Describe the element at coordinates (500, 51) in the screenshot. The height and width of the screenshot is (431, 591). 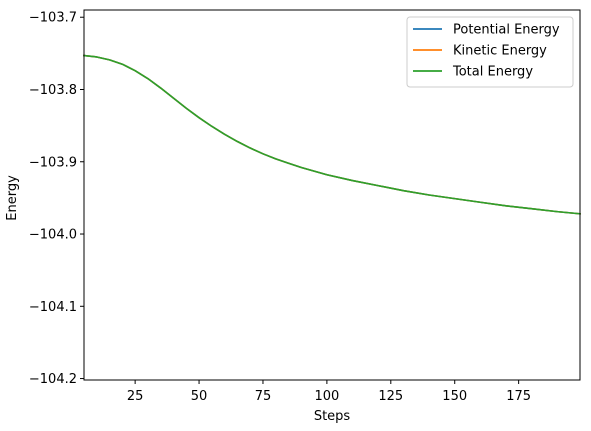
I see `legend-label-1: Kinetic Energy` at that location.